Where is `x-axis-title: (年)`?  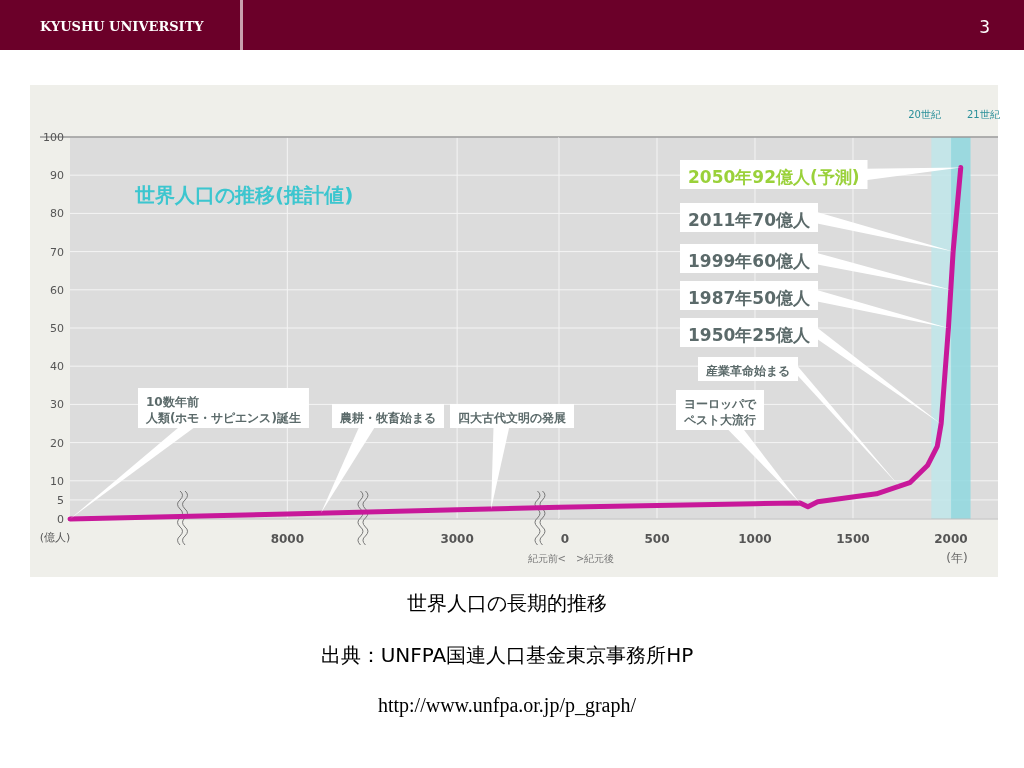
x-axis-title: (年) is located at coordinates (957, 558).